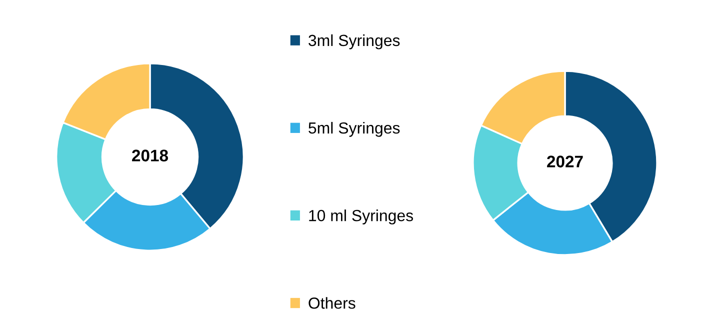 The height and width of the screenshot is (328, 705). What do you see at coordinates (354, 129) in the screenshot?
I see `legend-label: 5ml Syringes` at bounding box center [354, 129].